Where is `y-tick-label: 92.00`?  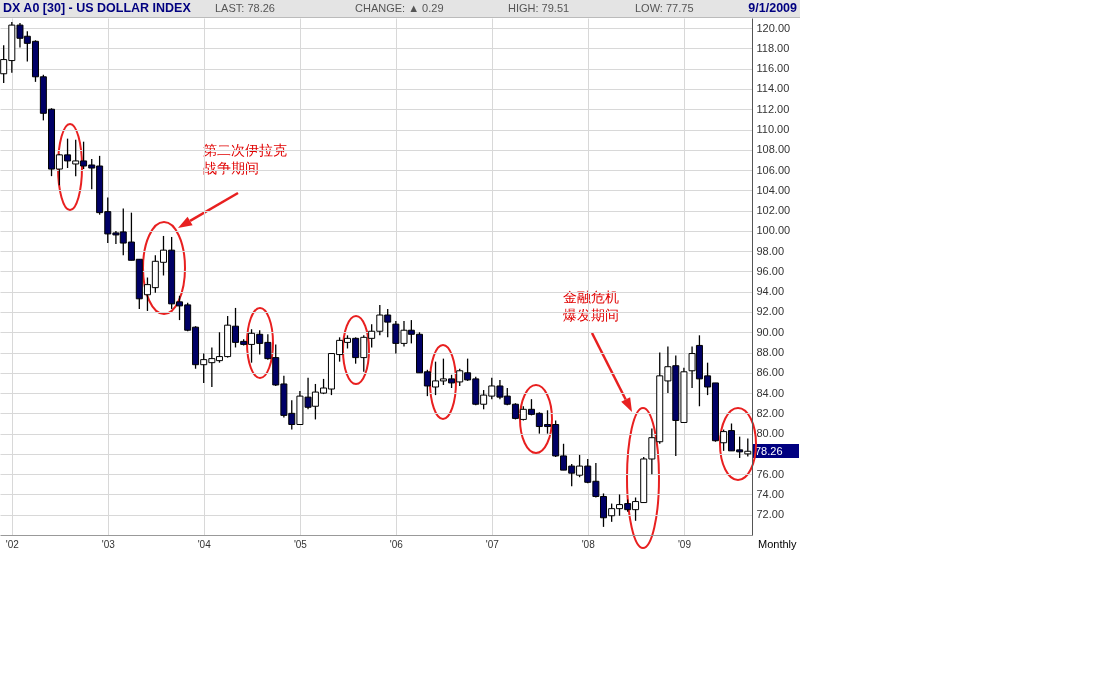 y-tick-label: 92.00 is located at coordinates (770, 311).